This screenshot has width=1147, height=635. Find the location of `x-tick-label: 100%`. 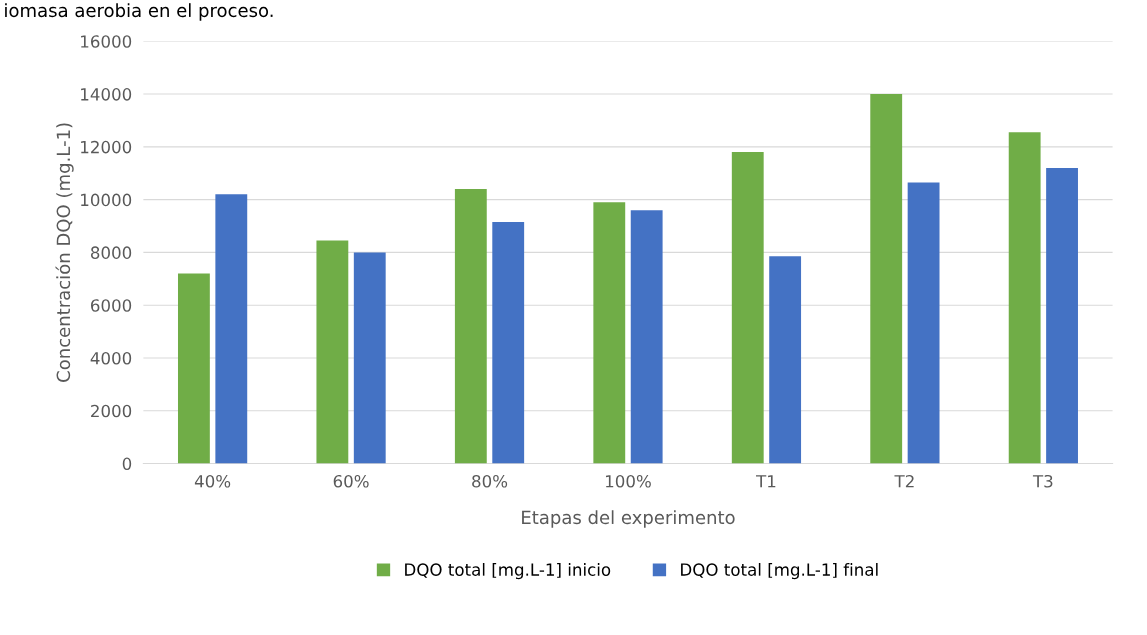

x-tick-label: 100% is located at coordinates (628, 481).